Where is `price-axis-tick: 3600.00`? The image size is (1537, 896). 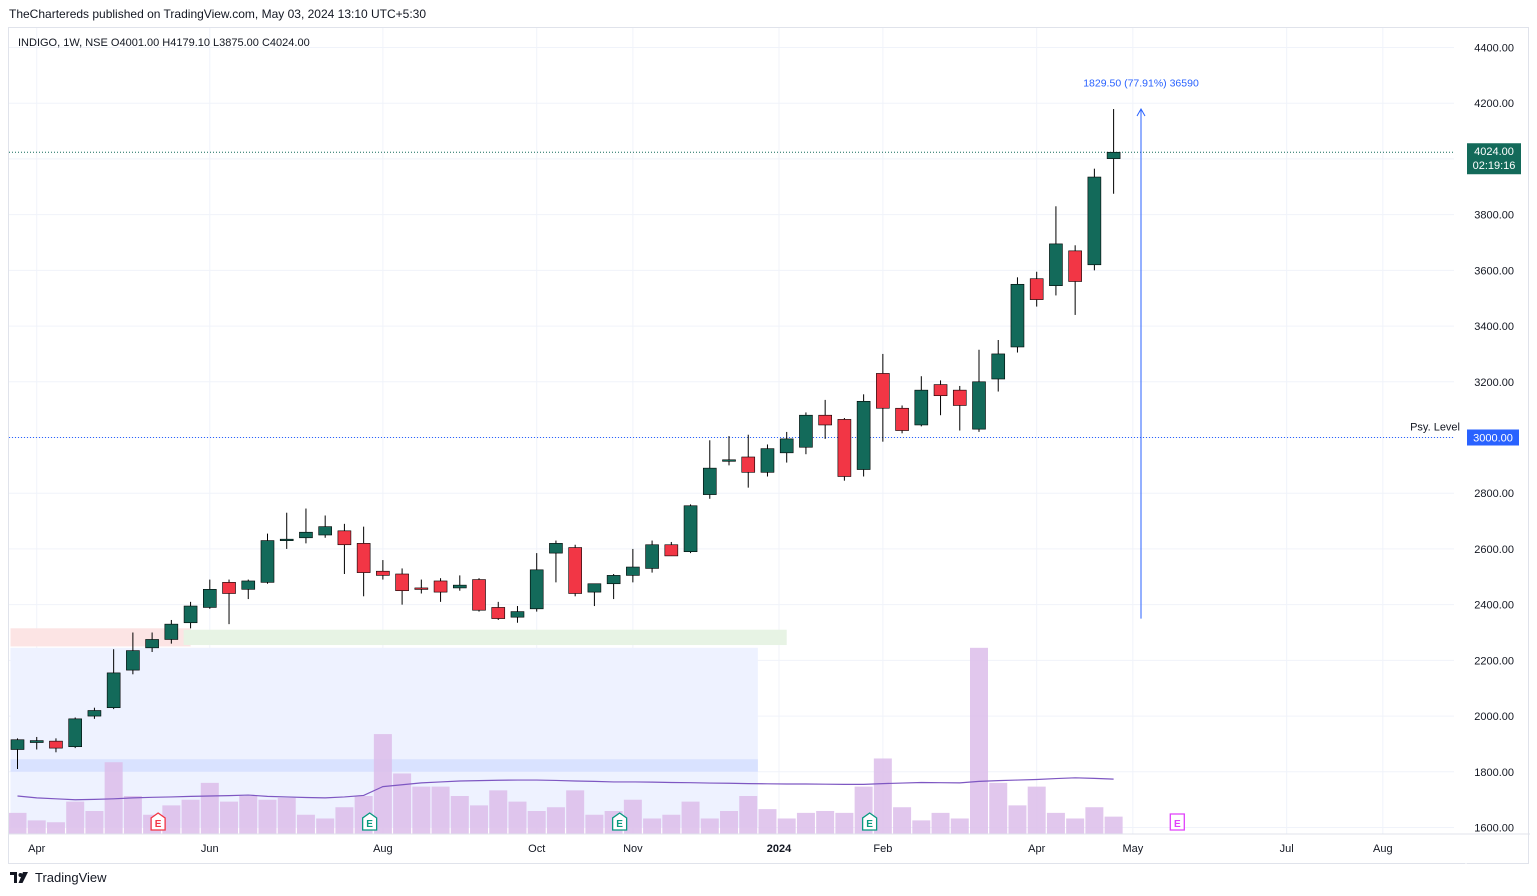 price-axis-tick: 3600.00 is located at coordinates (1494, 271).